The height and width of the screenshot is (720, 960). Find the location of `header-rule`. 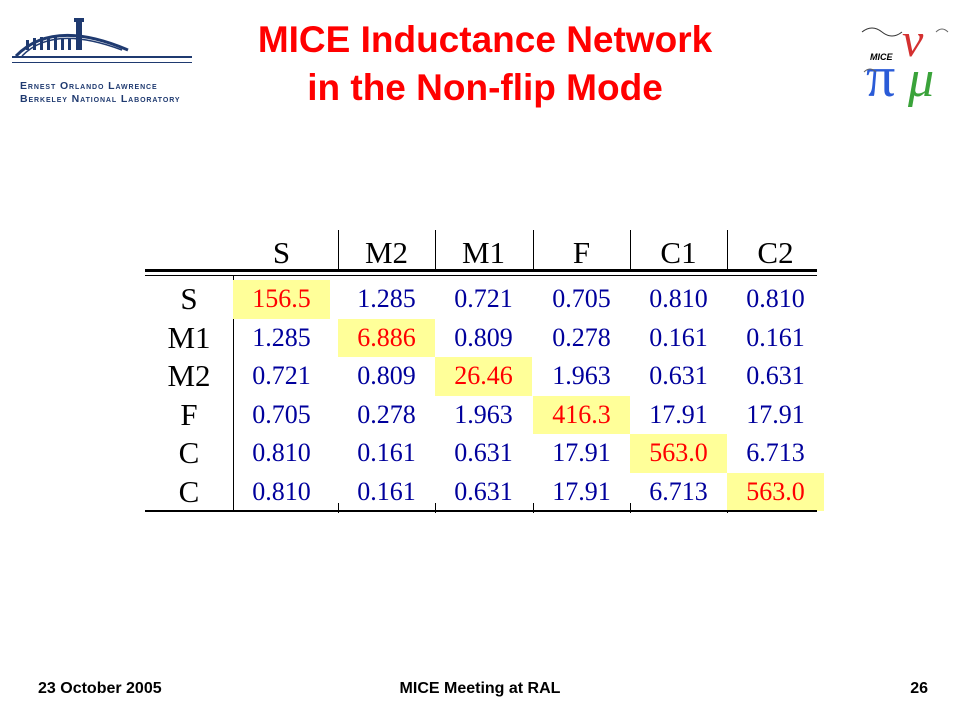

header-rule is located at coordinates (481, 270).